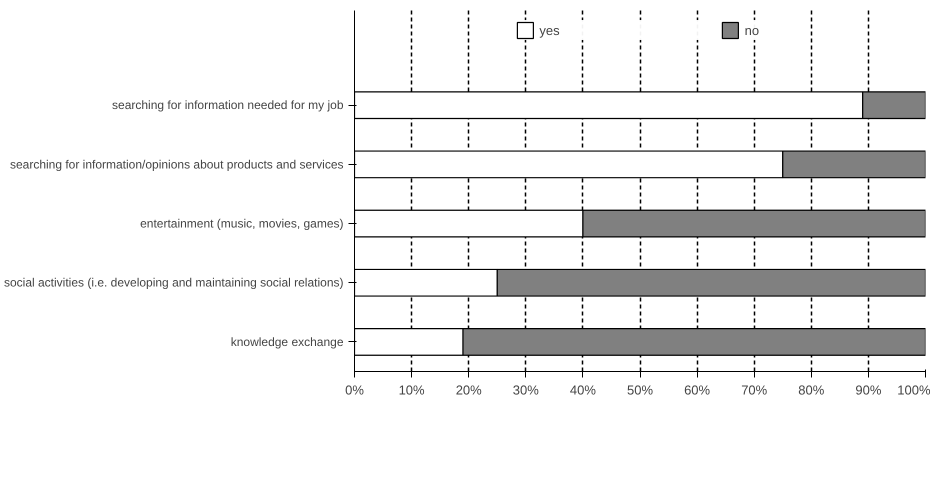 Image resolution: width=944 pixels, height=485 pixels. What do you see at coordinates (754, 390) in the screenshot?
I see `x-tick-label: 70%` at bounding box center [754, 390].